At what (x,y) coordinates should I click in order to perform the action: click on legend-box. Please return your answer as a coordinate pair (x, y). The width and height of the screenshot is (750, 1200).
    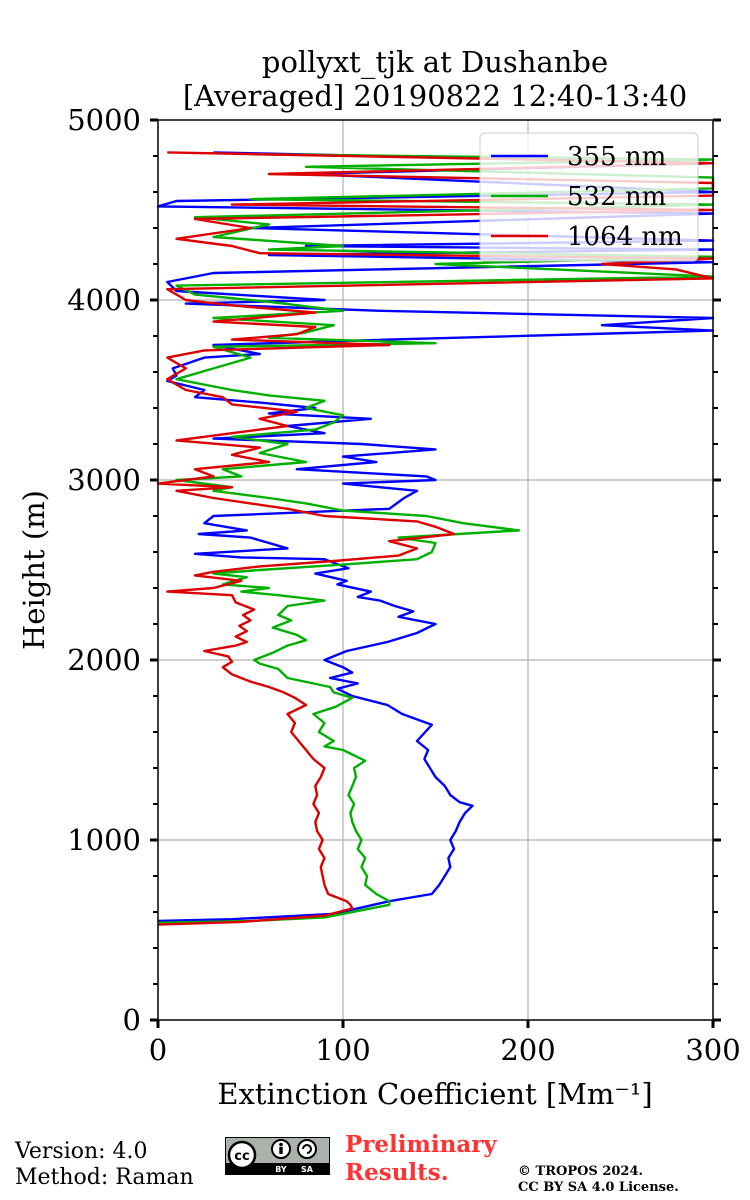
    Looking at the image, I should click on (589, 197).